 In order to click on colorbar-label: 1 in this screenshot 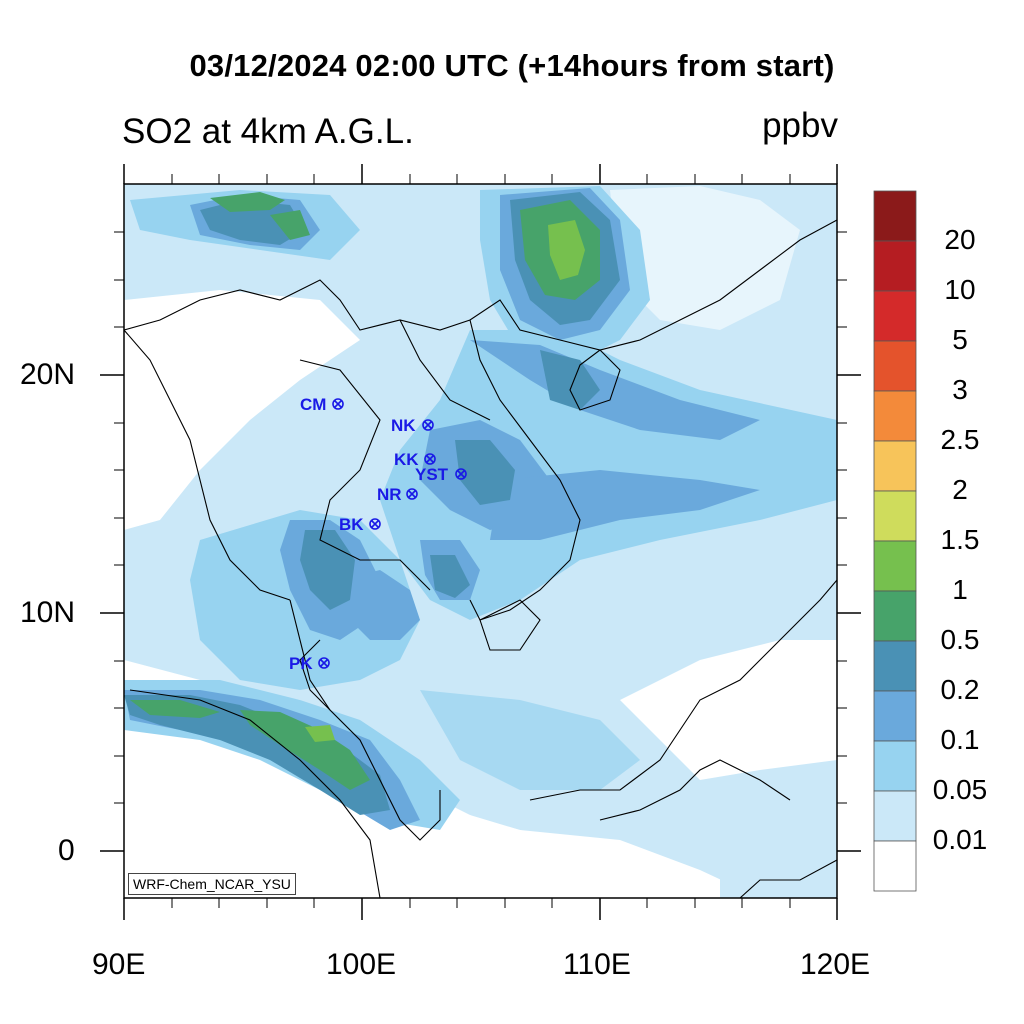, I will do `click(960, 589)`.